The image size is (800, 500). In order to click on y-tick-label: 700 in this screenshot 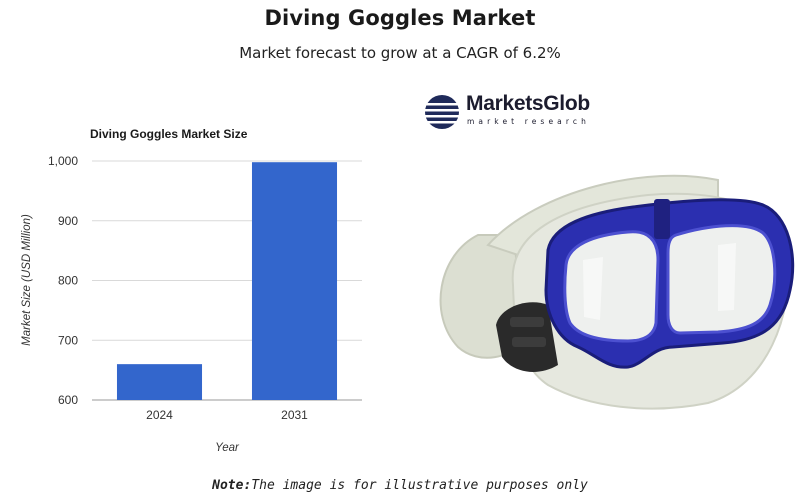, I will do `click(68, 340)`.